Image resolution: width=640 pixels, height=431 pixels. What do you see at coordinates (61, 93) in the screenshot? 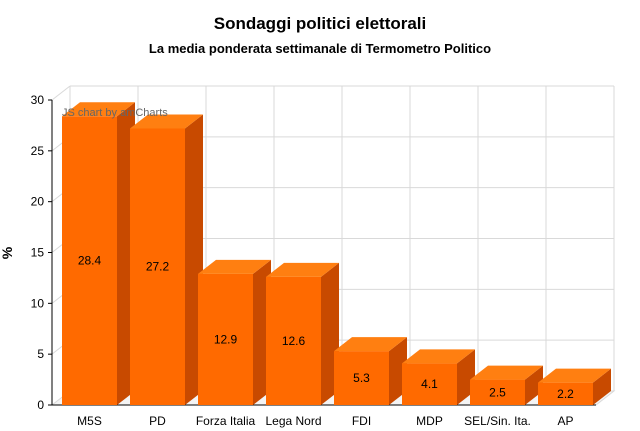
I see `gridline-diagonal` at bounding box center [61, 93].